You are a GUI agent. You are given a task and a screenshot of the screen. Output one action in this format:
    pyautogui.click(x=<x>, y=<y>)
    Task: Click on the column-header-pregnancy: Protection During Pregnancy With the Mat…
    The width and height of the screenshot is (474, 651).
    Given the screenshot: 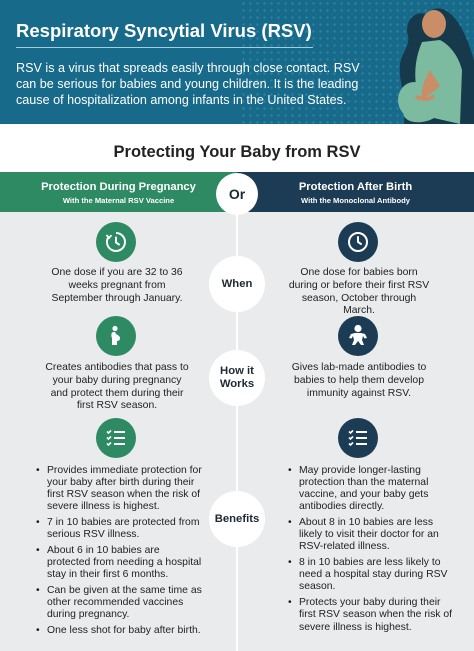 What is the action you would take?
    pyautogui.click(x=118, y=192)
    